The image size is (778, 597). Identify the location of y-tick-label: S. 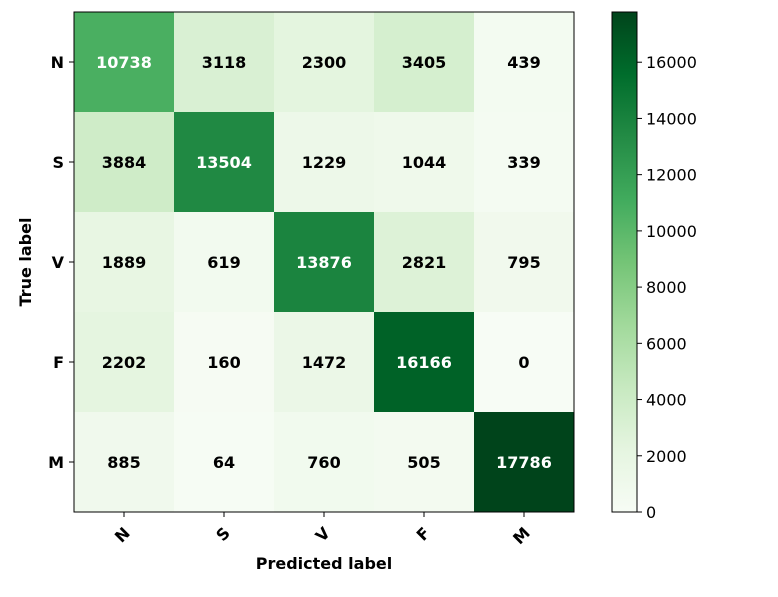
(58, 162).